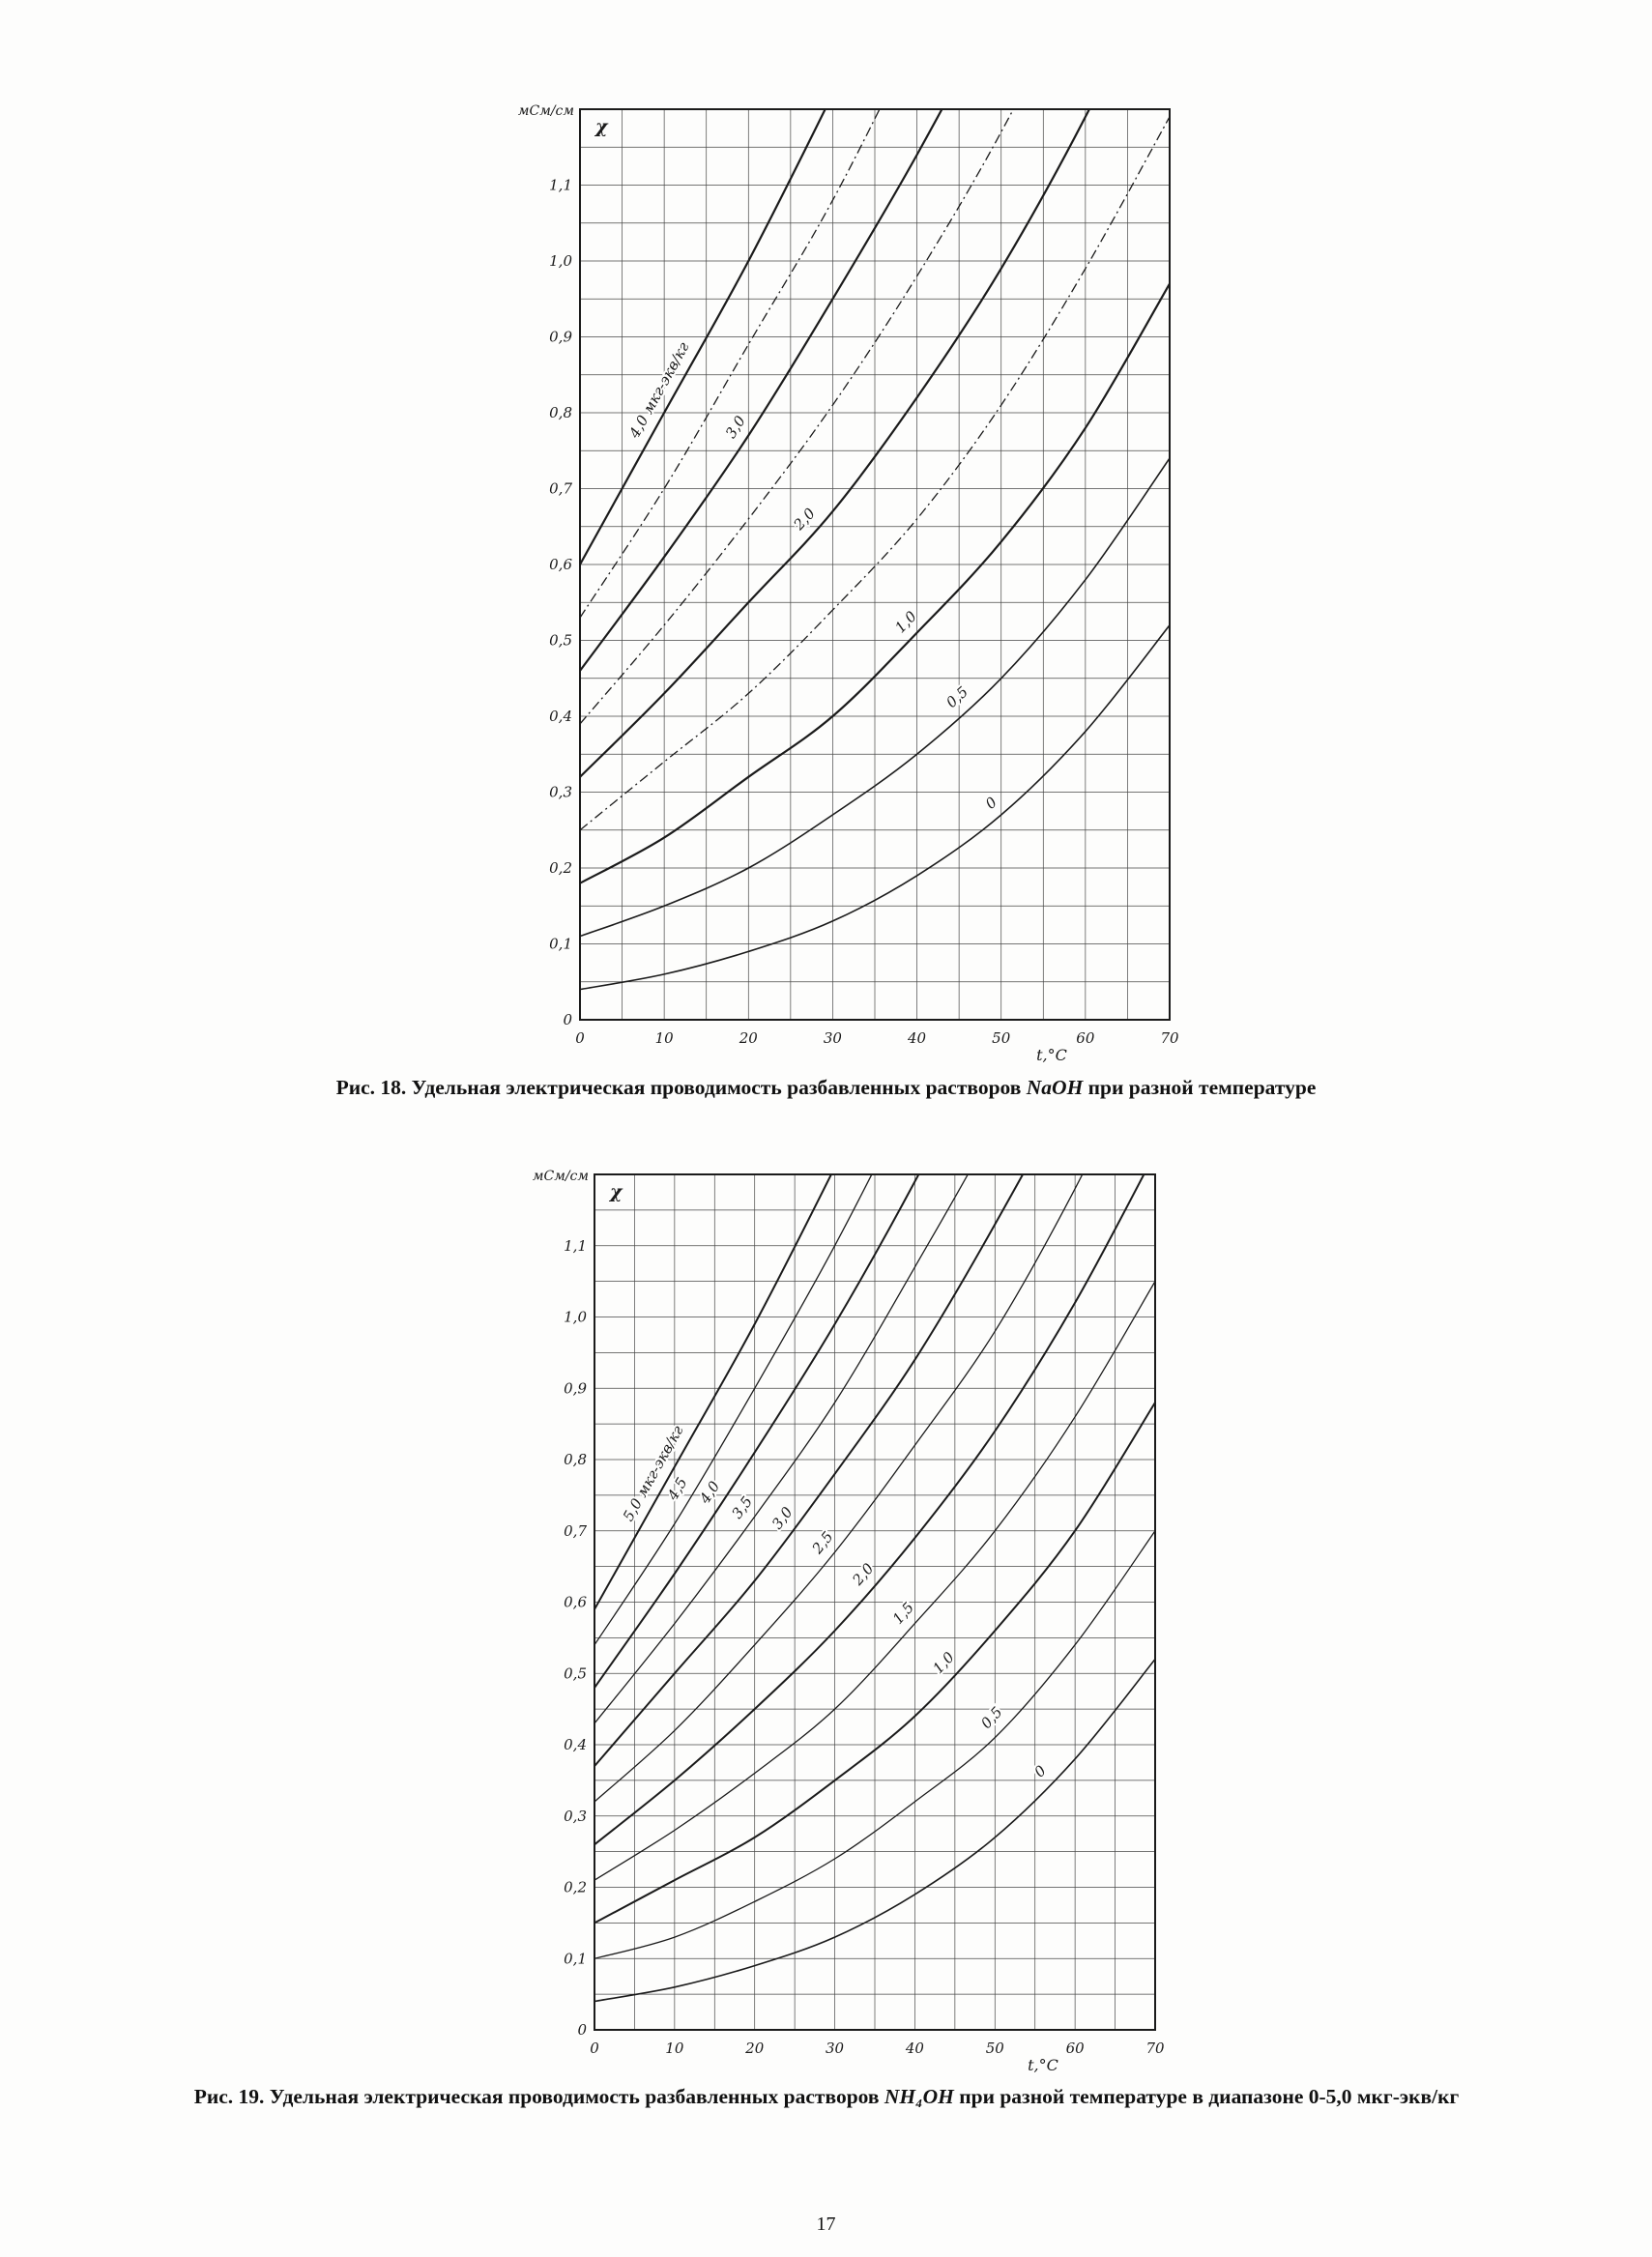  Describe the element at coordinates (1200, 1088) in the screenshot. I see `figure-18-caption-suffix: при разной температуре` at that location.